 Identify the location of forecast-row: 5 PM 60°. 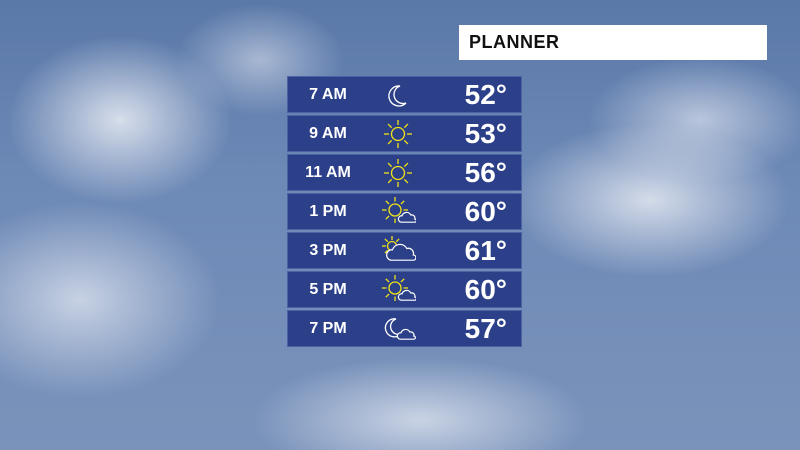
(404, 289).